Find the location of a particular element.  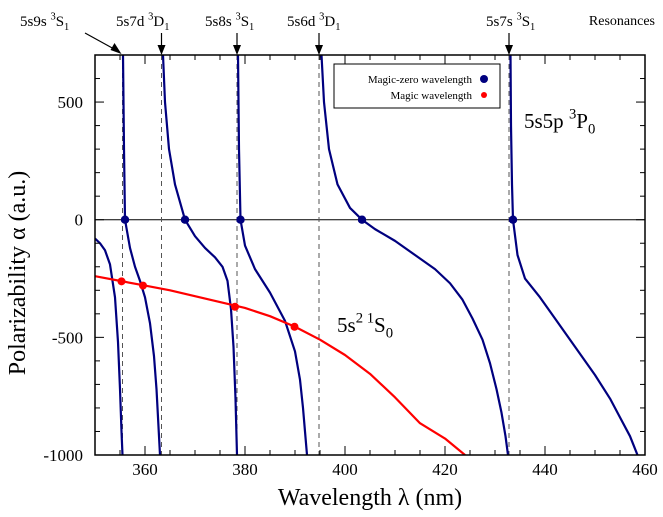

series-label-5s2-1S0: 5s2 1S0 is located at coordinates (365, 326).